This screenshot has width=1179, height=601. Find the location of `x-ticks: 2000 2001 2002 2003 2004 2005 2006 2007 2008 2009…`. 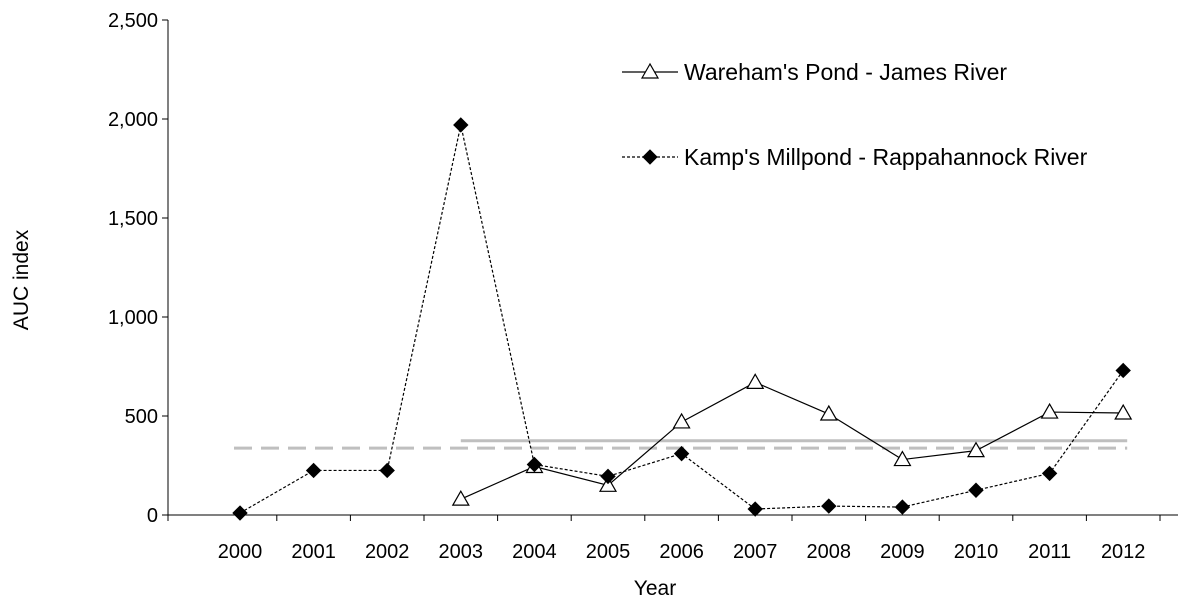

x-ticks: 2000 2001 2002 2003 2004 2005 2006 2007 2008 2009… is located at coordinates (664, 539).